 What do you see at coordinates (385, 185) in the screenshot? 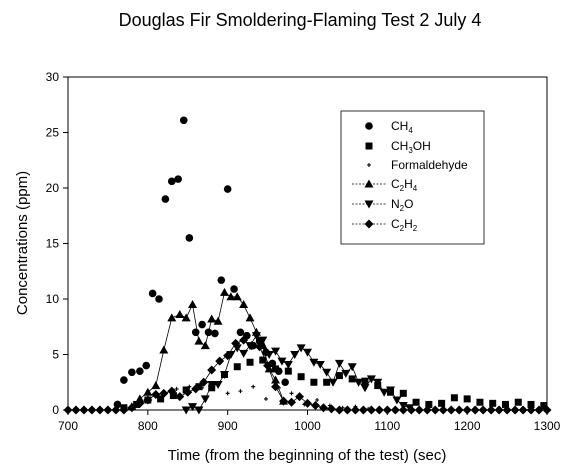
I see `legend-item-c2h4: C2H4` at bounding box center [385, 185].